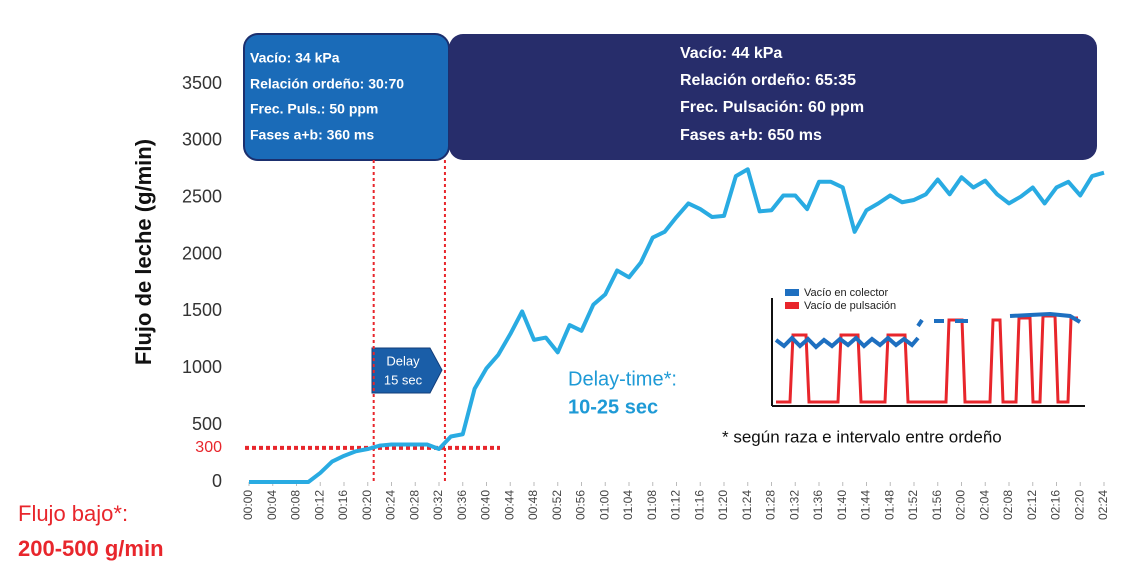  What do you see at coordinates (272, 505) in the screenshot?
I see `x-tick-label: 00:04` at bounding box center [272, 505].